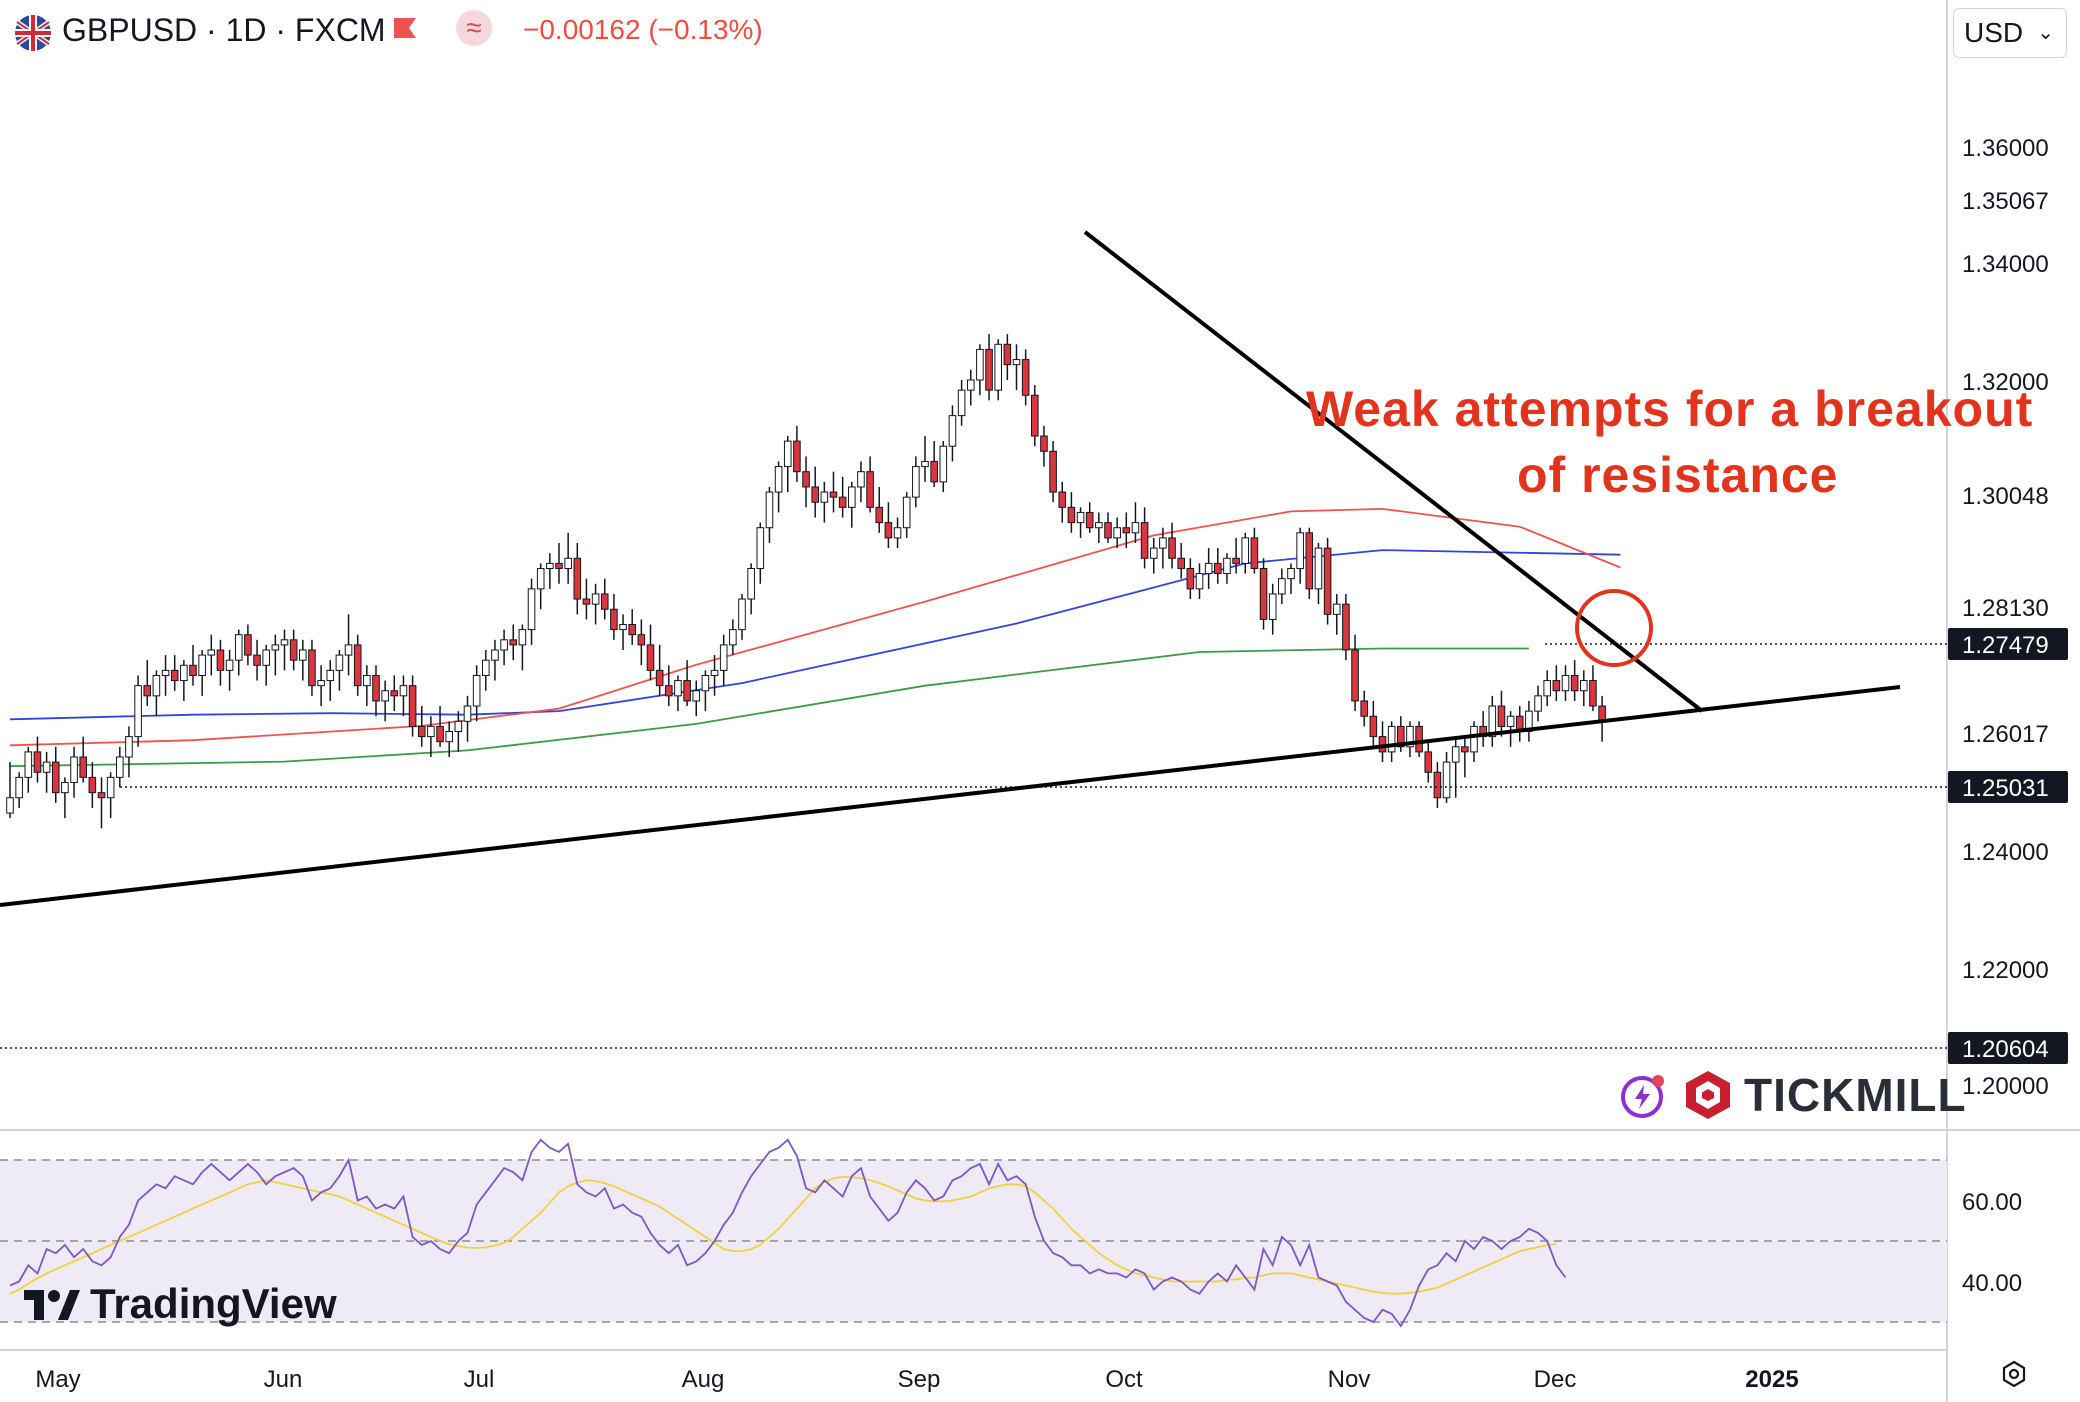  I want to click on red-flag-icon, so click(405, 29).